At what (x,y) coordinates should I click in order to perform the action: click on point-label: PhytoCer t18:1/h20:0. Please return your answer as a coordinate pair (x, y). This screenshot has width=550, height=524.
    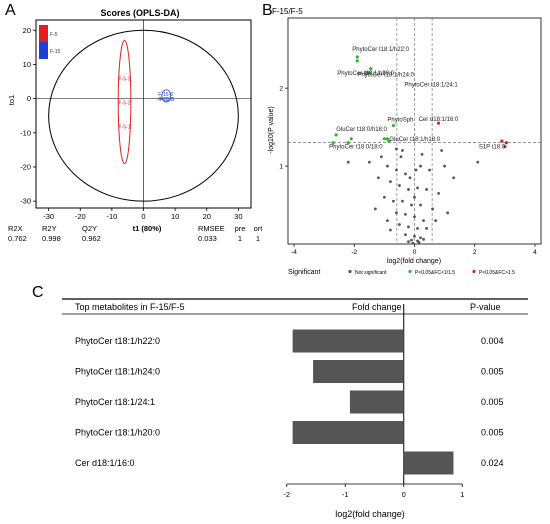
    Looking at the image, I should click on (365, 74).